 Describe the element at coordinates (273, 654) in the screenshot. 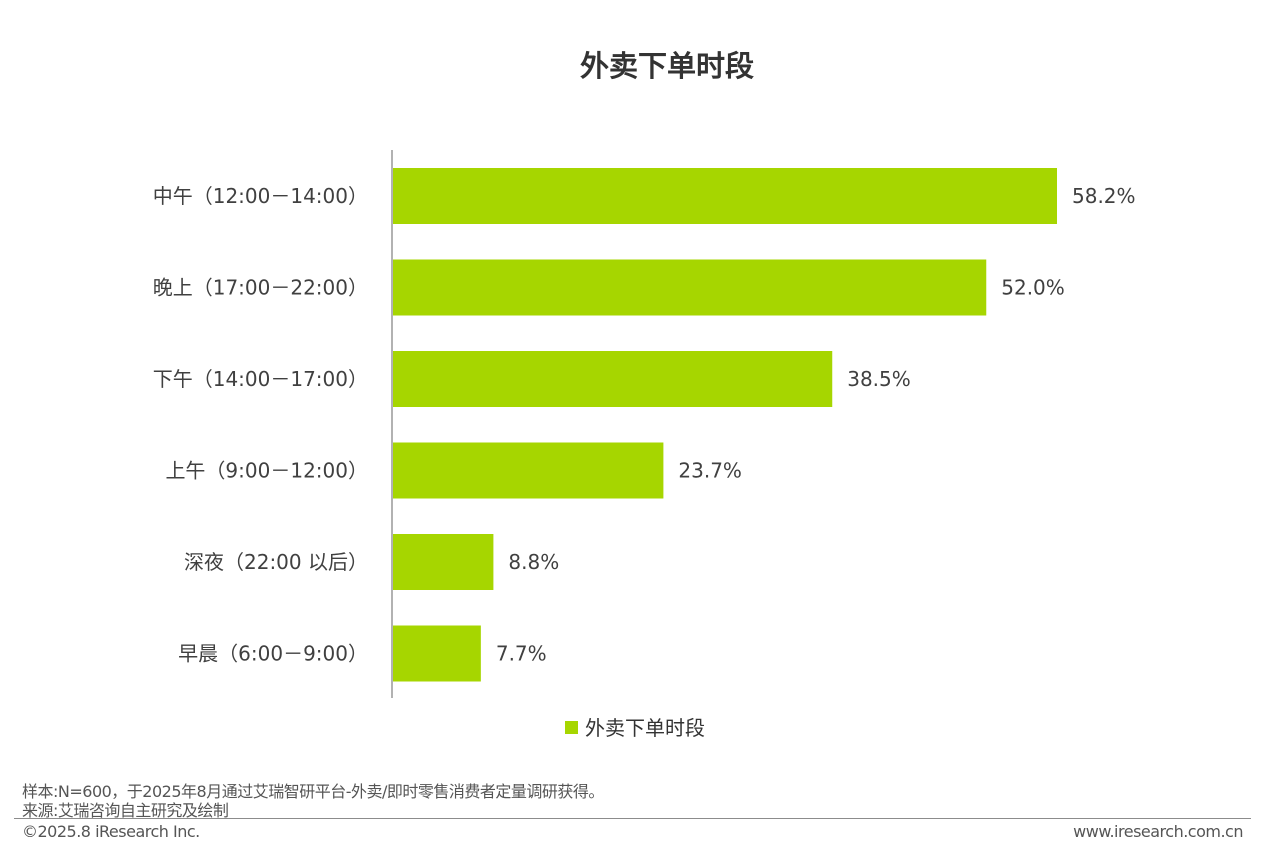

I see `category-label: 早晨（6:00－9:00）` at that location.